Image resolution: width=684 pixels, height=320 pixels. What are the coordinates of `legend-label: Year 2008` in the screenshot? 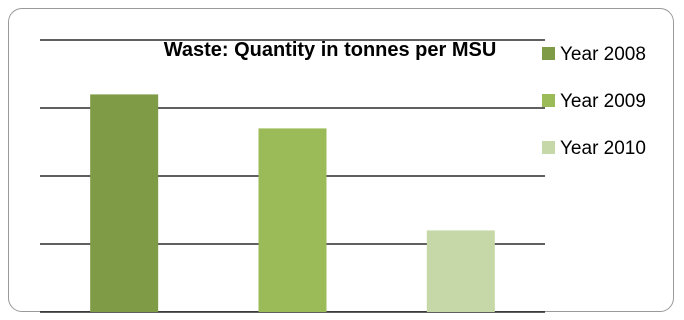 It's located at (603, 54).